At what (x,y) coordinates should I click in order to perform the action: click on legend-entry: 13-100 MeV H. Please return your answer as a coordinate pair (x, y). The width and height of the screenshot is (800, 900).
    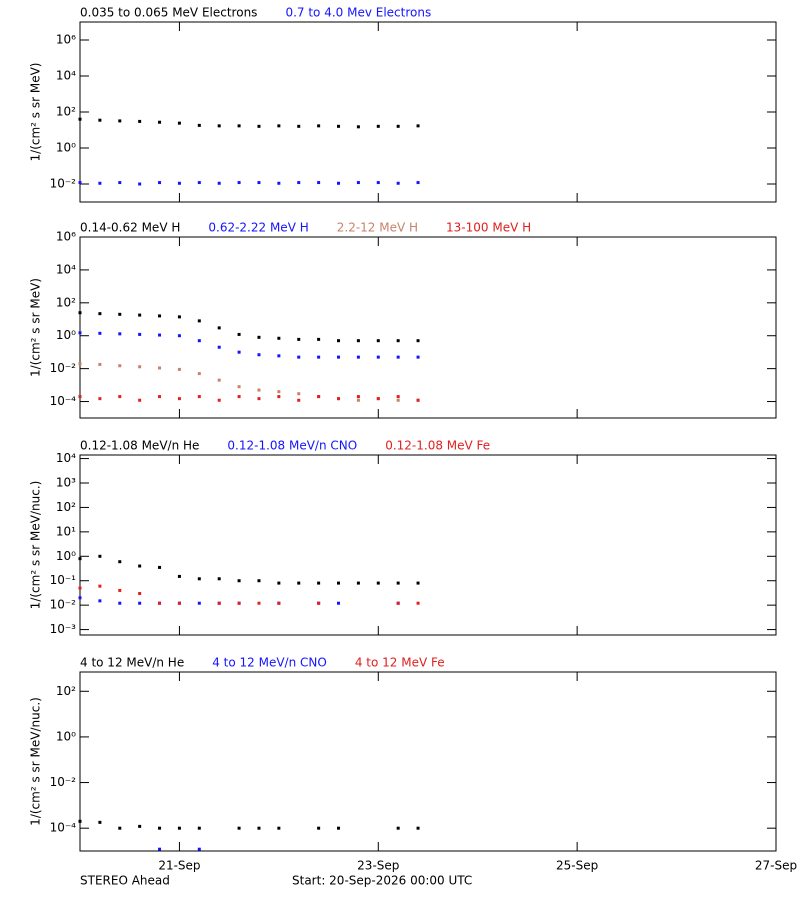
    Looking at the image, I should click on (488, 228).